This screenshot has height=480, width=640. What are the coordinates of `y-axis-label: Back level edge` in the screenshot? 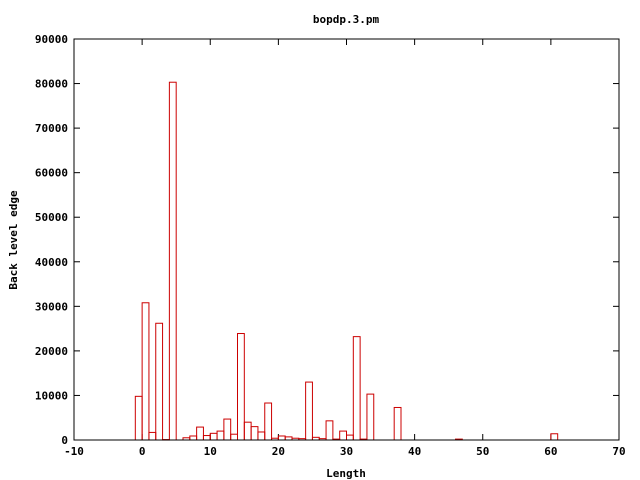 It's located at (13, 240).